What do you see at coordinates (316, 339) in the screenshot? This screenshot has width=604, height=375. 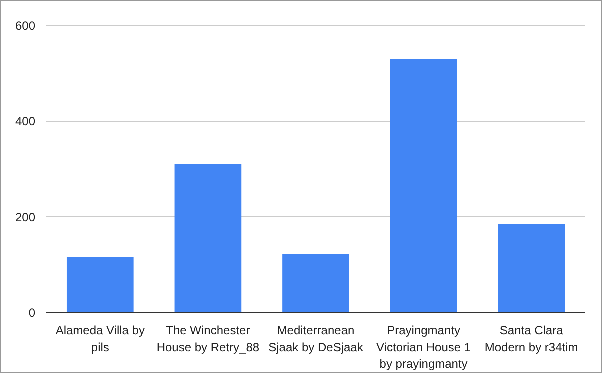 I see `x-tick-label: Mediterranean Sjaak by DeSjaak` at bounding box center [316, 339].